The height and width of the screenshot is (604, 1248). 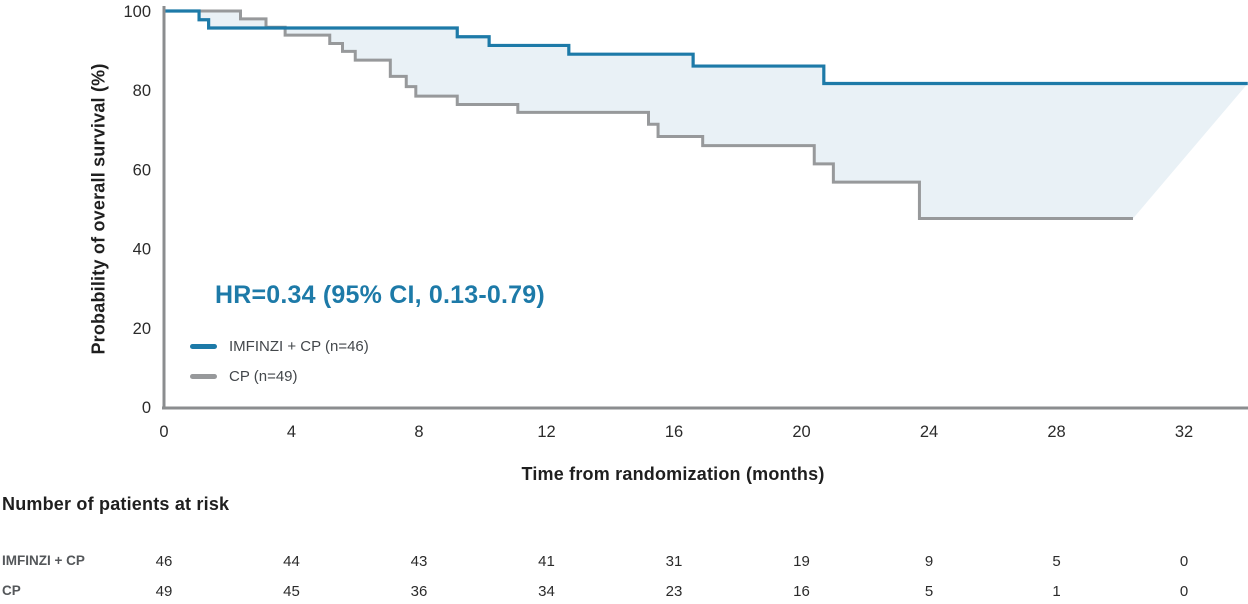 What do you see at coordinates (146, 408) in the screenshot?
I see `y-tick-label: 0` at bounding box center [146, 408].